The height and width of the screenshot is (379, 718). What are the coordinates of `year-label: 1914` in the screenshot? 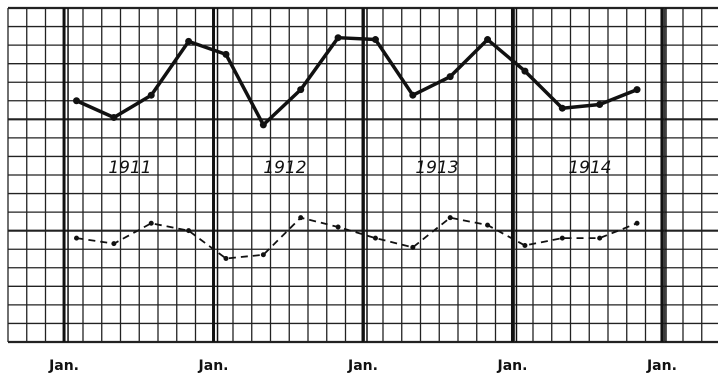 It's located at (589, 168).